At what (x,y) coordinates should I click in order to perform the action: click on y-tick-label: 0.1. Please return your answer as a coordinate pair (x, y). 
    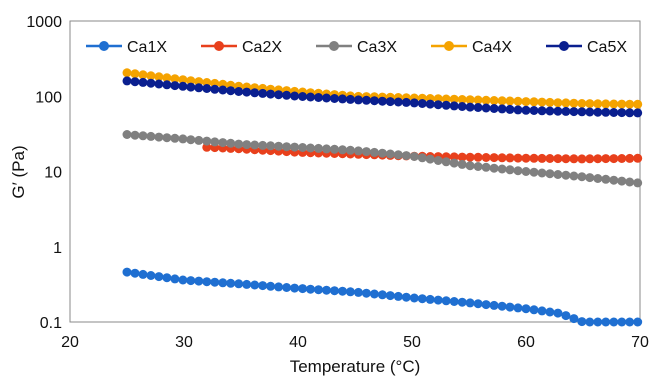
    Looking at the image, I should click on (51, 323).